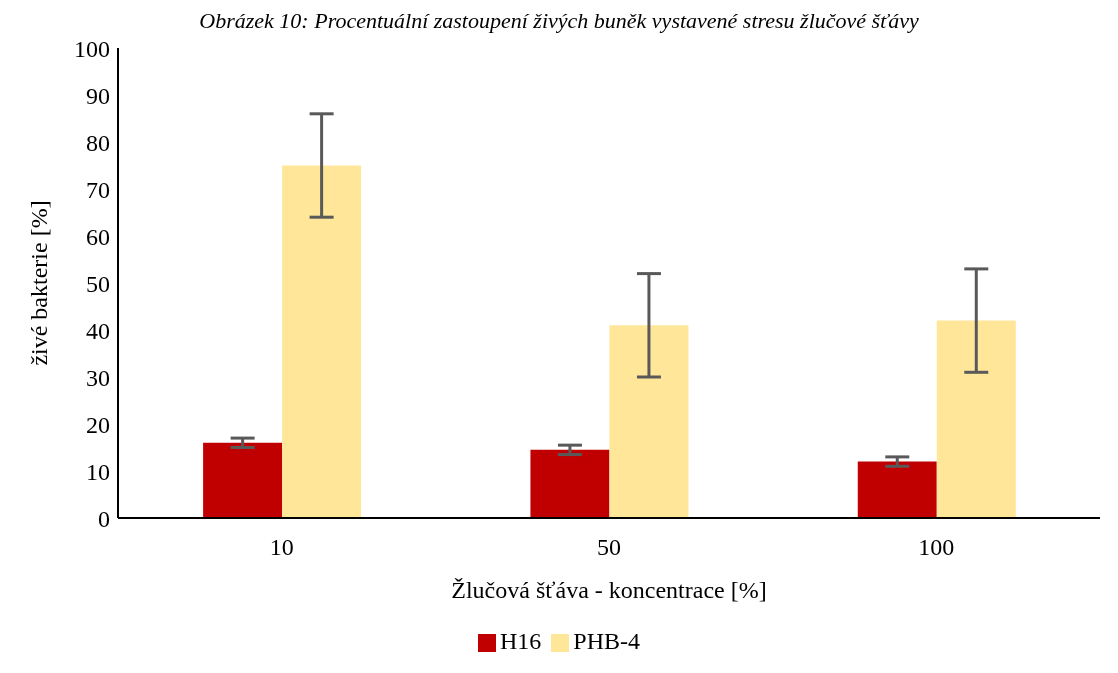 This screenshot has width=1118, height=673. What do you see at coordinates (936, 547) in the screenshot?
I see `x-tick-label: 100` at bounding box center [936, 547].